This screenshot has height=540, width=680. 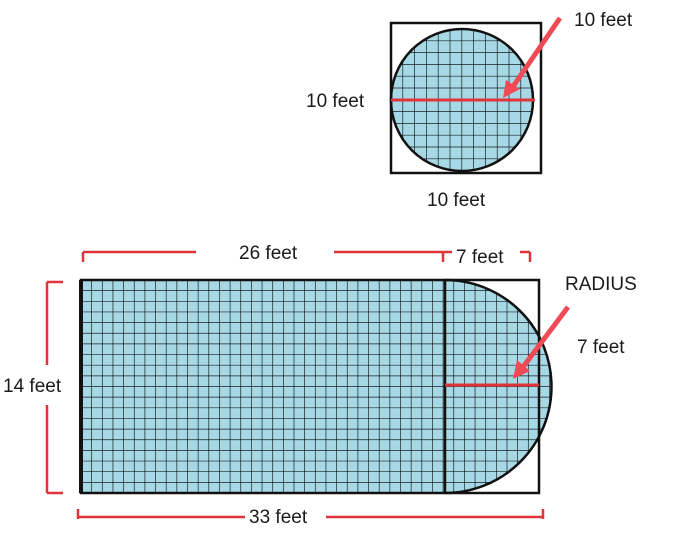 What do you see at coordinates (521, 369) in the screenshot?
I see `semicircle-radius-arrow-head` at bounding box center [521, 369].